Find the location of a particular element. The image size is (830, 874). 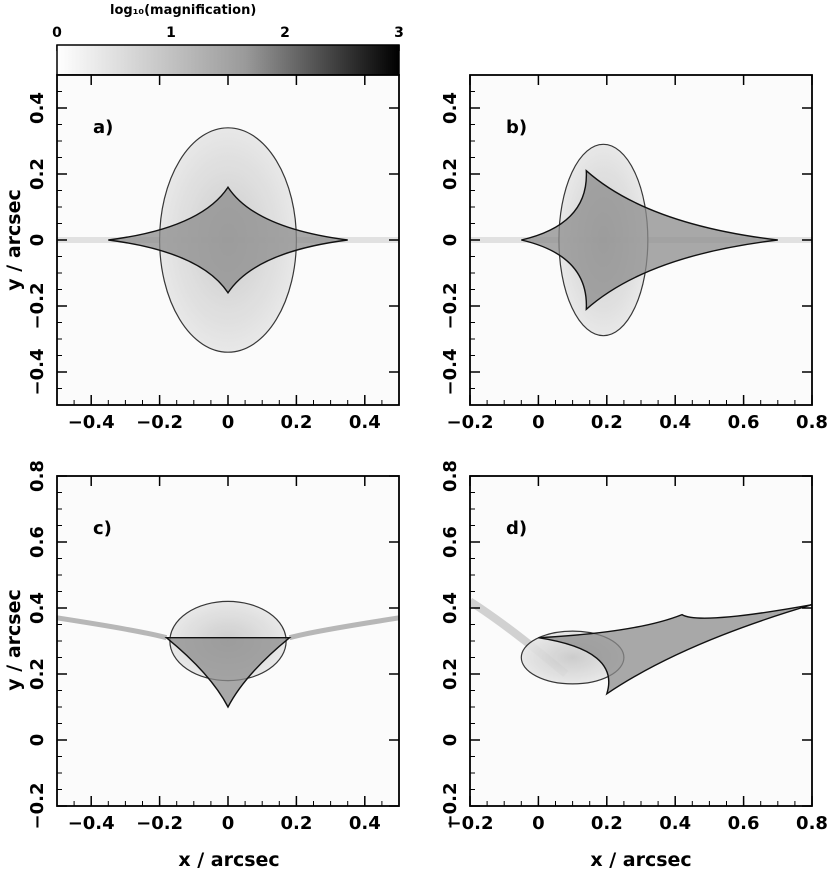

colorbar-tick-label: 2 is located at coordinates (285, 33).